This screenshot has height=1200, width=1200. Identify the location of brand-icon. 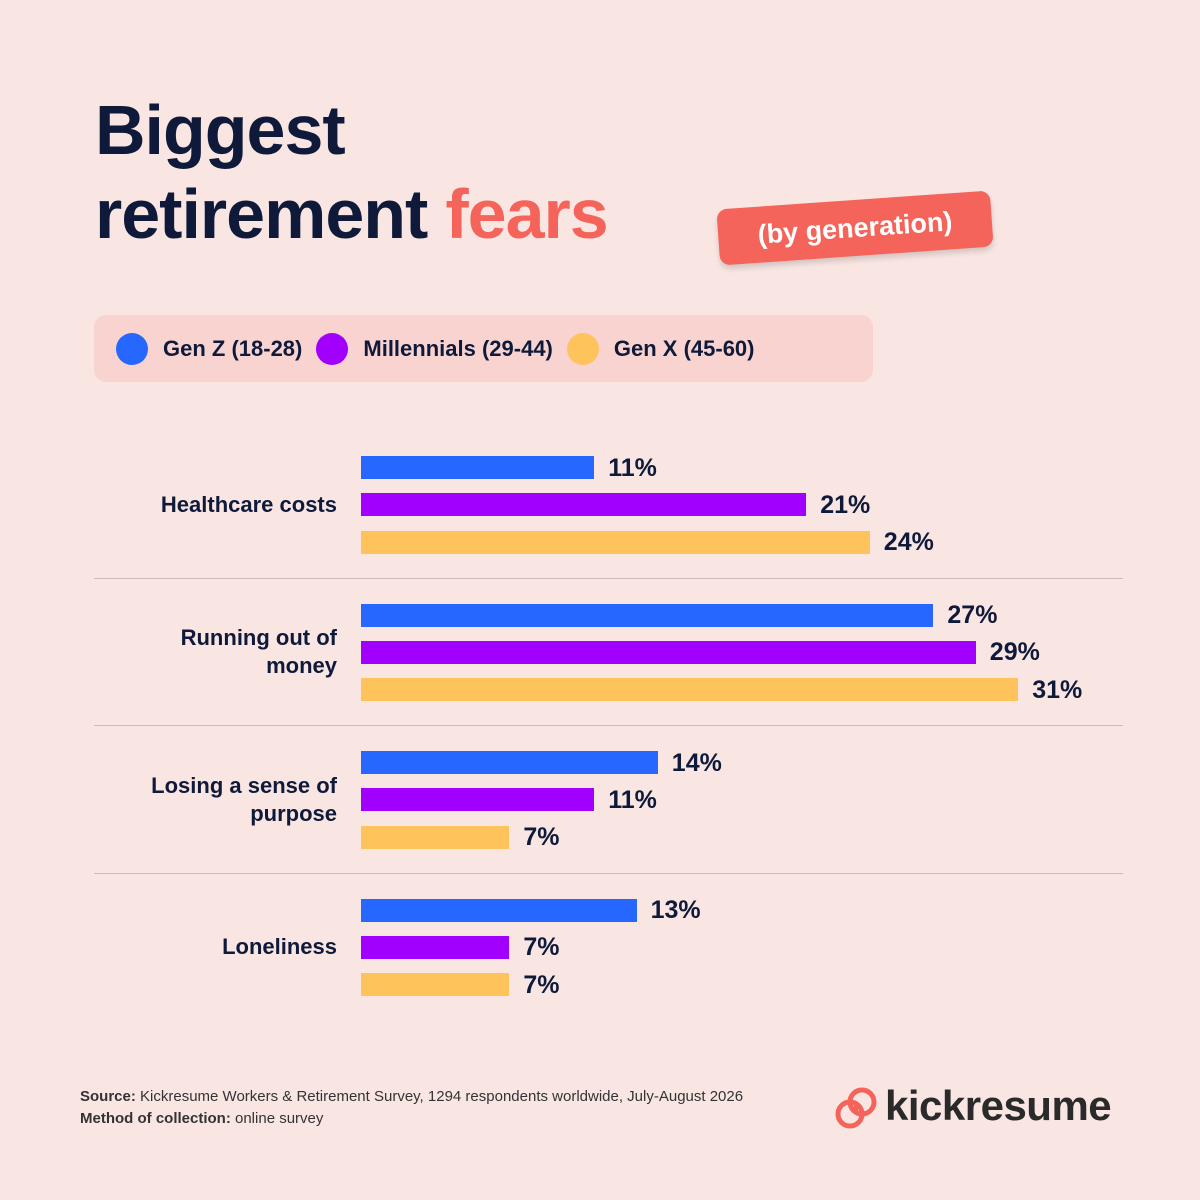
(856, 1108).